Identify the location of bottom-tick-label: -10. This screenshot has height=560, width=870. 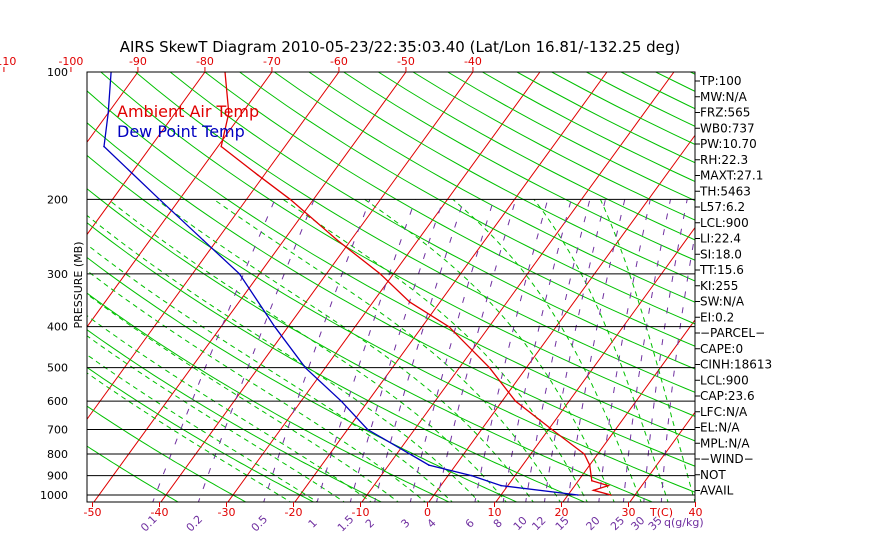
(361, 512).